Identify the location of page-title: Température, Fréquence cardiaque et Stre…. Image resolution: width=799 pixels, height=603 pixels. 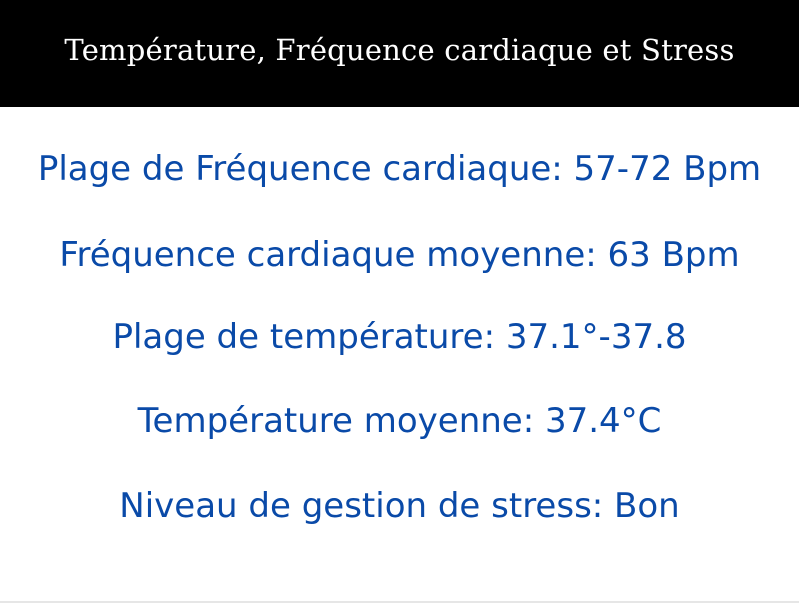
(399, 49).